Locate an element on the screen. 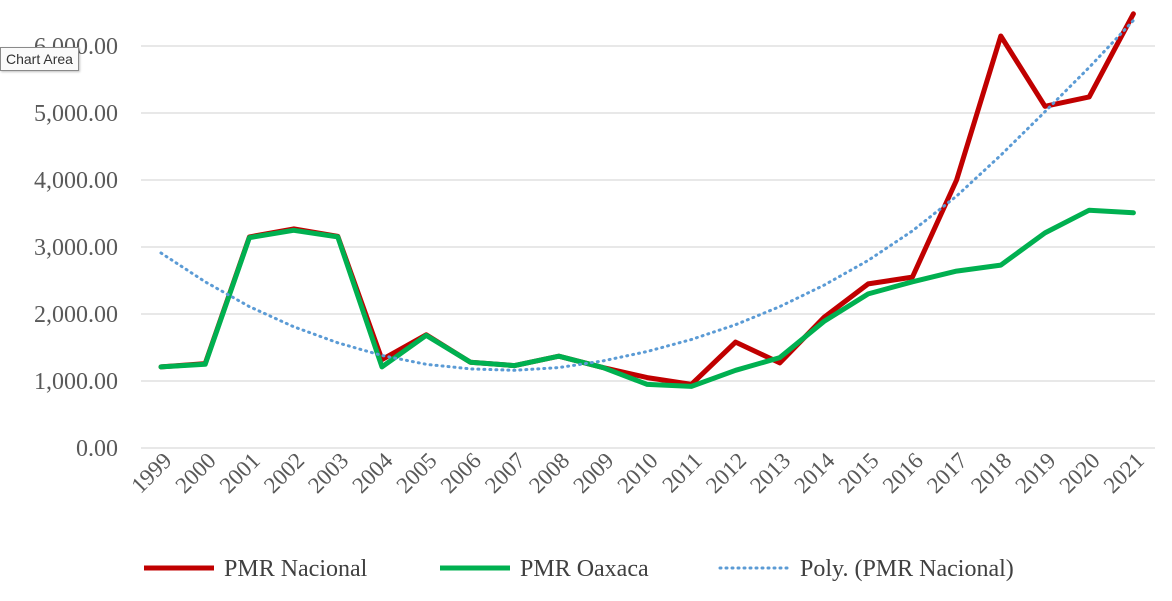 This screenshot has width=1172, height=601. y-tick-label: 3,000.00 is located at coordinates (76, 248).